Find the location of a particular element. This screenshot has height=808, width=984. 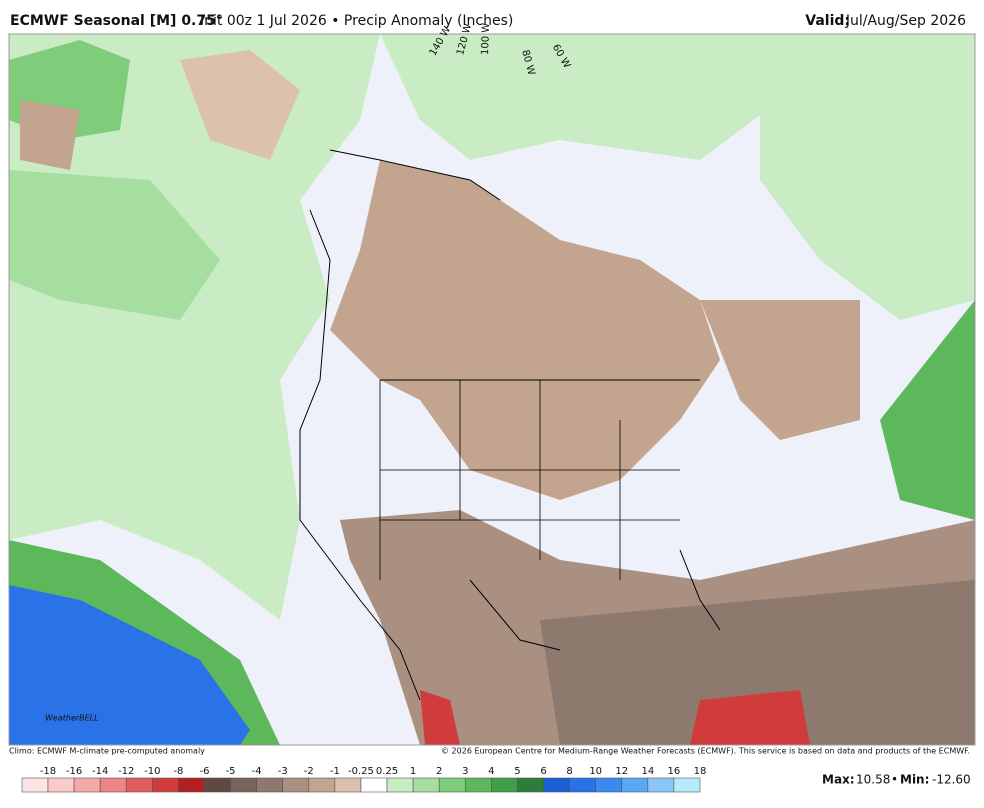

colorbar-label: -2 is located at coordinates (309, 771).